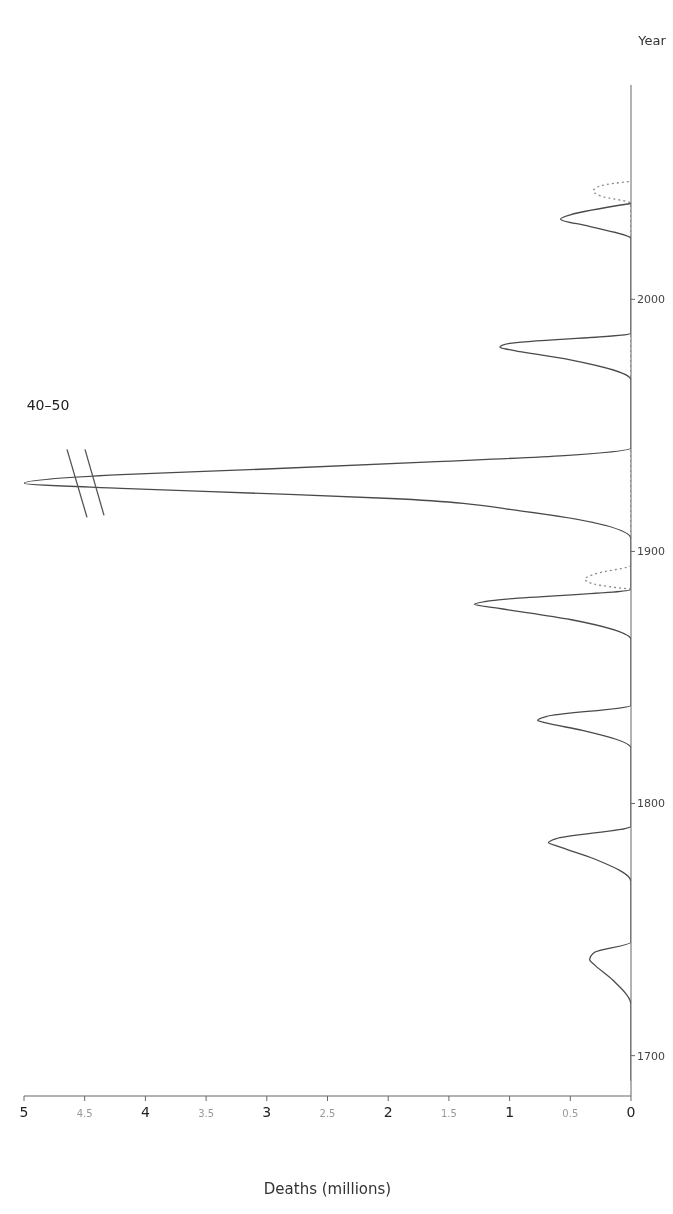 This screenshot has width=673, height=1214. Describe the element at coordinates (651, 1056) in the screenshot. I see `y-tick-label: 1700` at that location.